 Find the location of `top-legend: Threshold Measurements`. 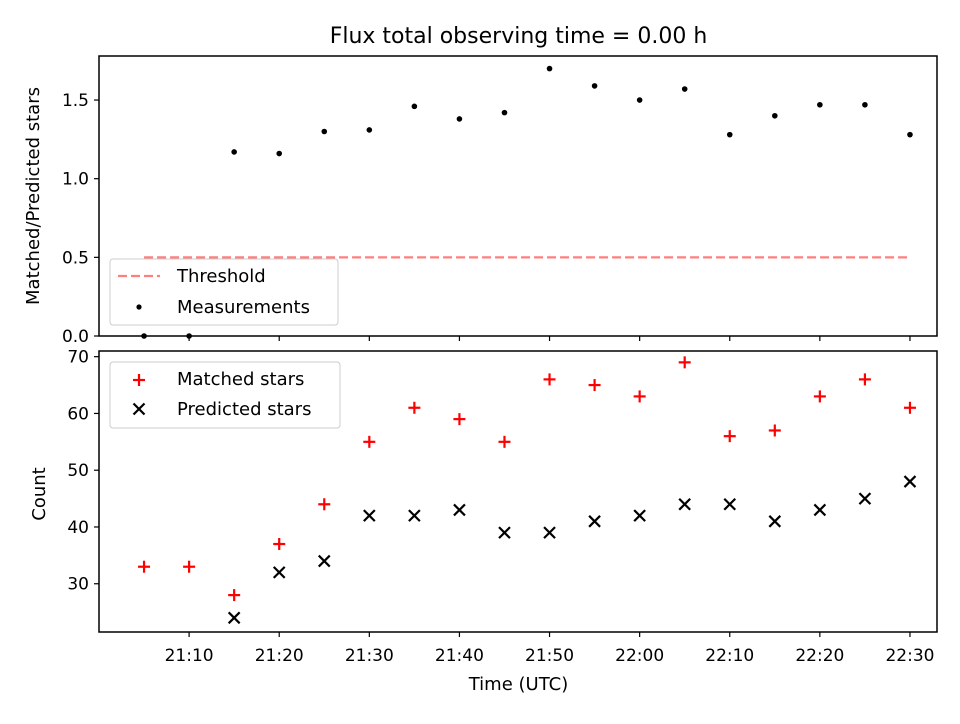

top-legend: Threshold Measurements is located at coordinates (224, 292).